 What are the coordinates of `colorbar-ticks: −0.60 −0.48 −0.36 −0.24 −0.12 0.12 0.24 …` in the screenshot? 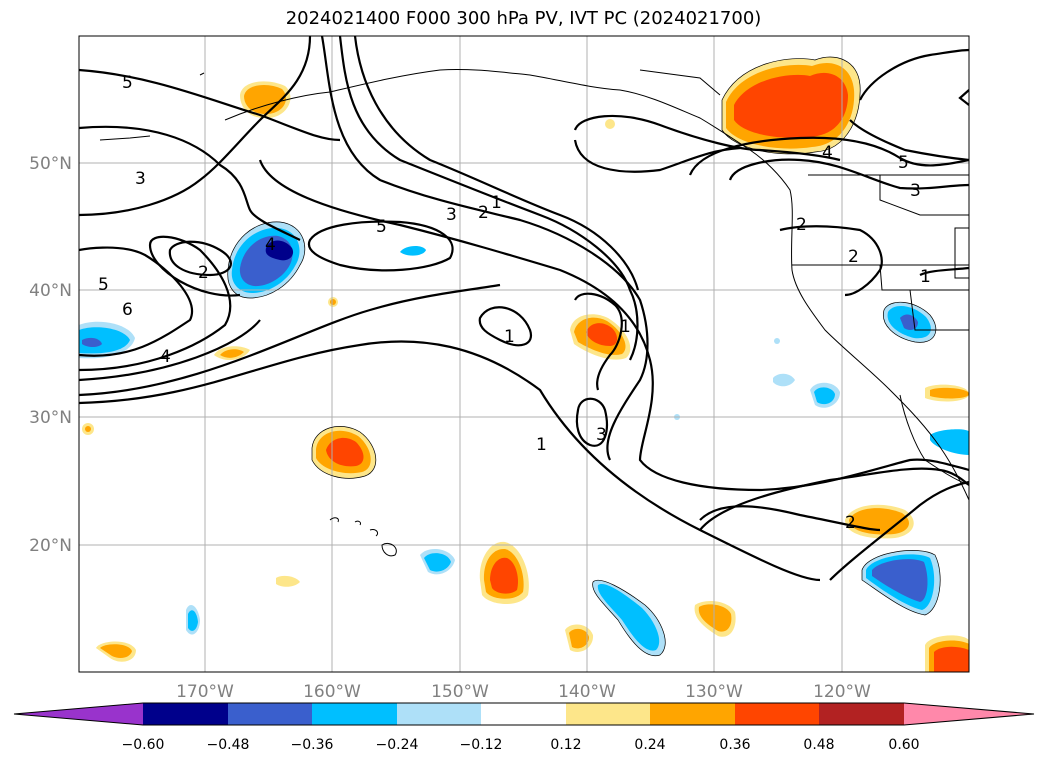 It's located at (521, 745).